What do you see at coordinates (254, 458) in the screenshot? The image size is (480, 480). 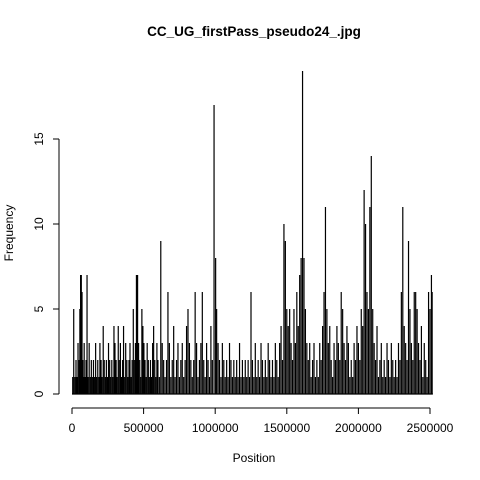 I see `x-axis-label: Position` at bounding box center [254, 458].